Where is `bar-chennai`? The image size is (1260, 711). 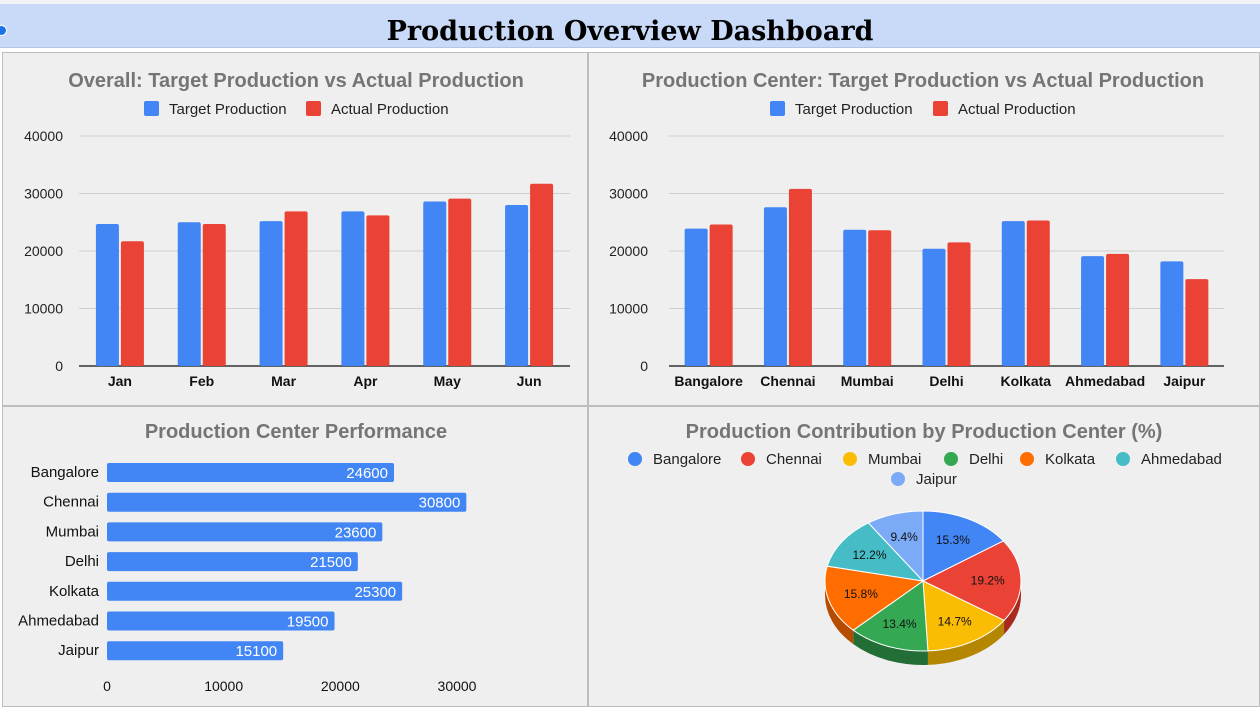
bar-chennai is located at coordinates (287, 502).